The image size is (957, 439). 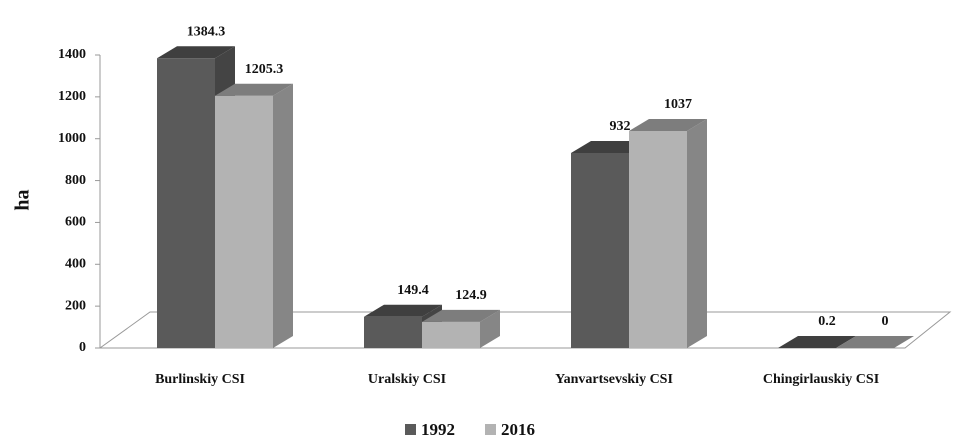 What do you see at coordinates (75, 180) in the screenshot?
I see `y-tick-label: 800` at bounding box center [75, 180].